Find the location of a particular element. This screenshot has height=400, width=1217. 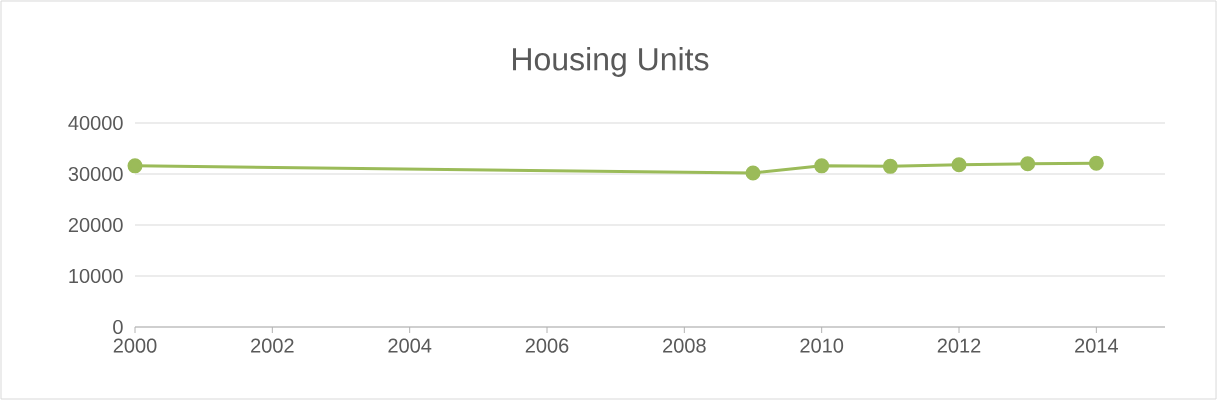

x-tick-label: 2002 is located at coordinates (272, 345).